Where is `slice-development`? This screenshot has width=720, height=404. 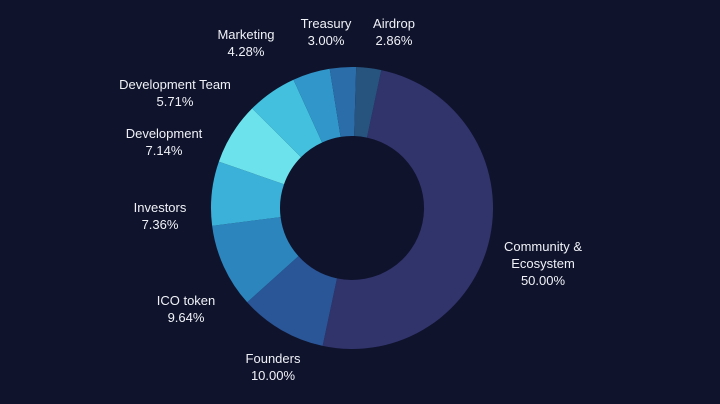
slice-development is located at coordinates (260, 146).